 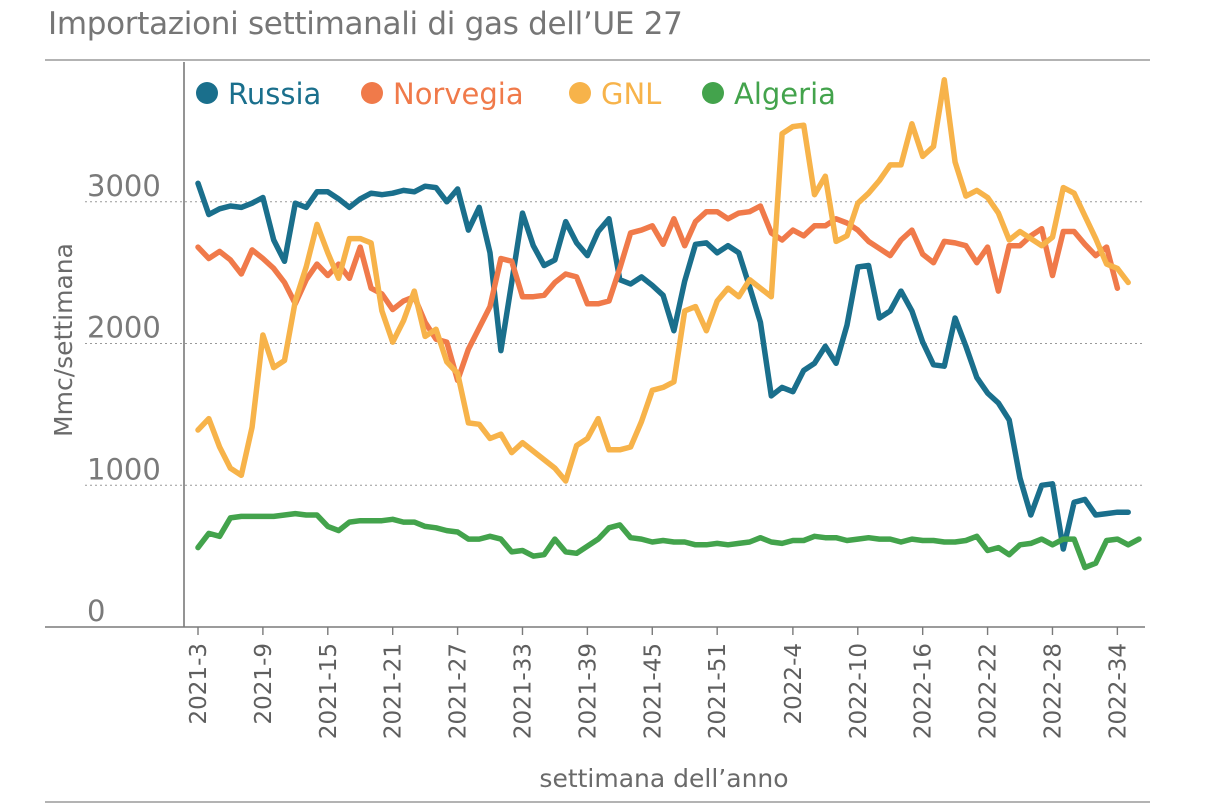 I want to click on y-tick-label: 1000, so click(x=124, y=469).